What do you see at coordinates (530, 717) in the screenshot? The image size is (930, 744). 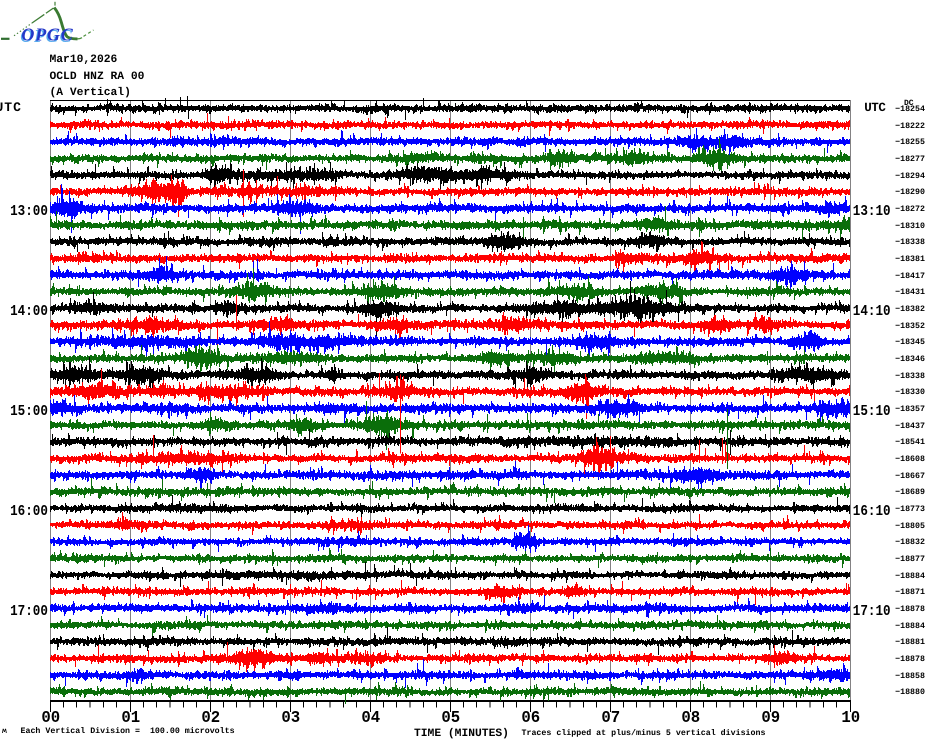 I see `svg-text: 06` at bounding box center [530, 717].